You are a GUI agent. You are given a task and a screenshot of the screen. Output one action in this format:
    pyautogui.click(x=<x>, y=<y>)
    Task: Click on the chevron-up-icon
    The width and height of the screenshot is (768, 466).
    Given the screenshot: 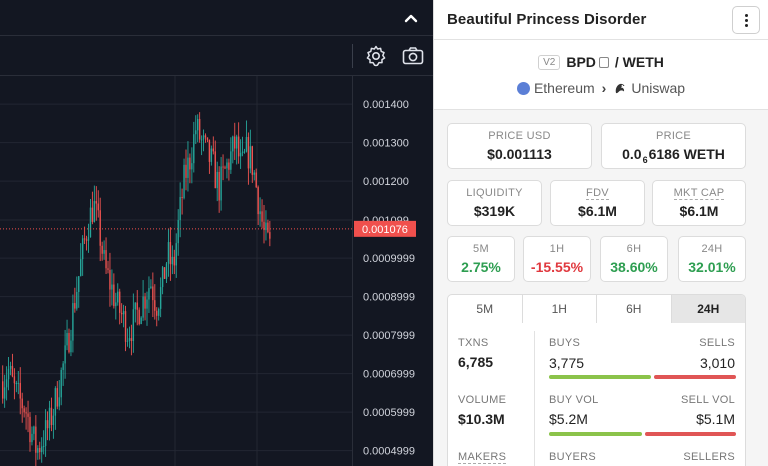 What is the action you would take?
    pyautogui.click(x=411, y=18)
    